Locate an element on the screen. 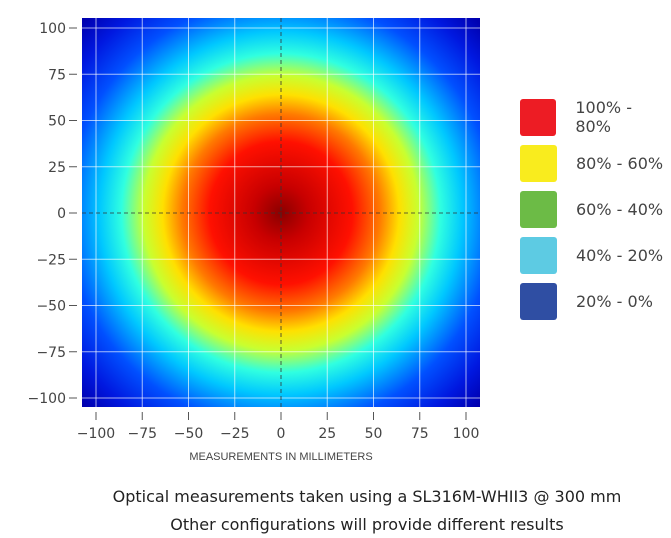 The image size is (671, 538). x-tick-label: 0 is located at coordinates (281, 434).